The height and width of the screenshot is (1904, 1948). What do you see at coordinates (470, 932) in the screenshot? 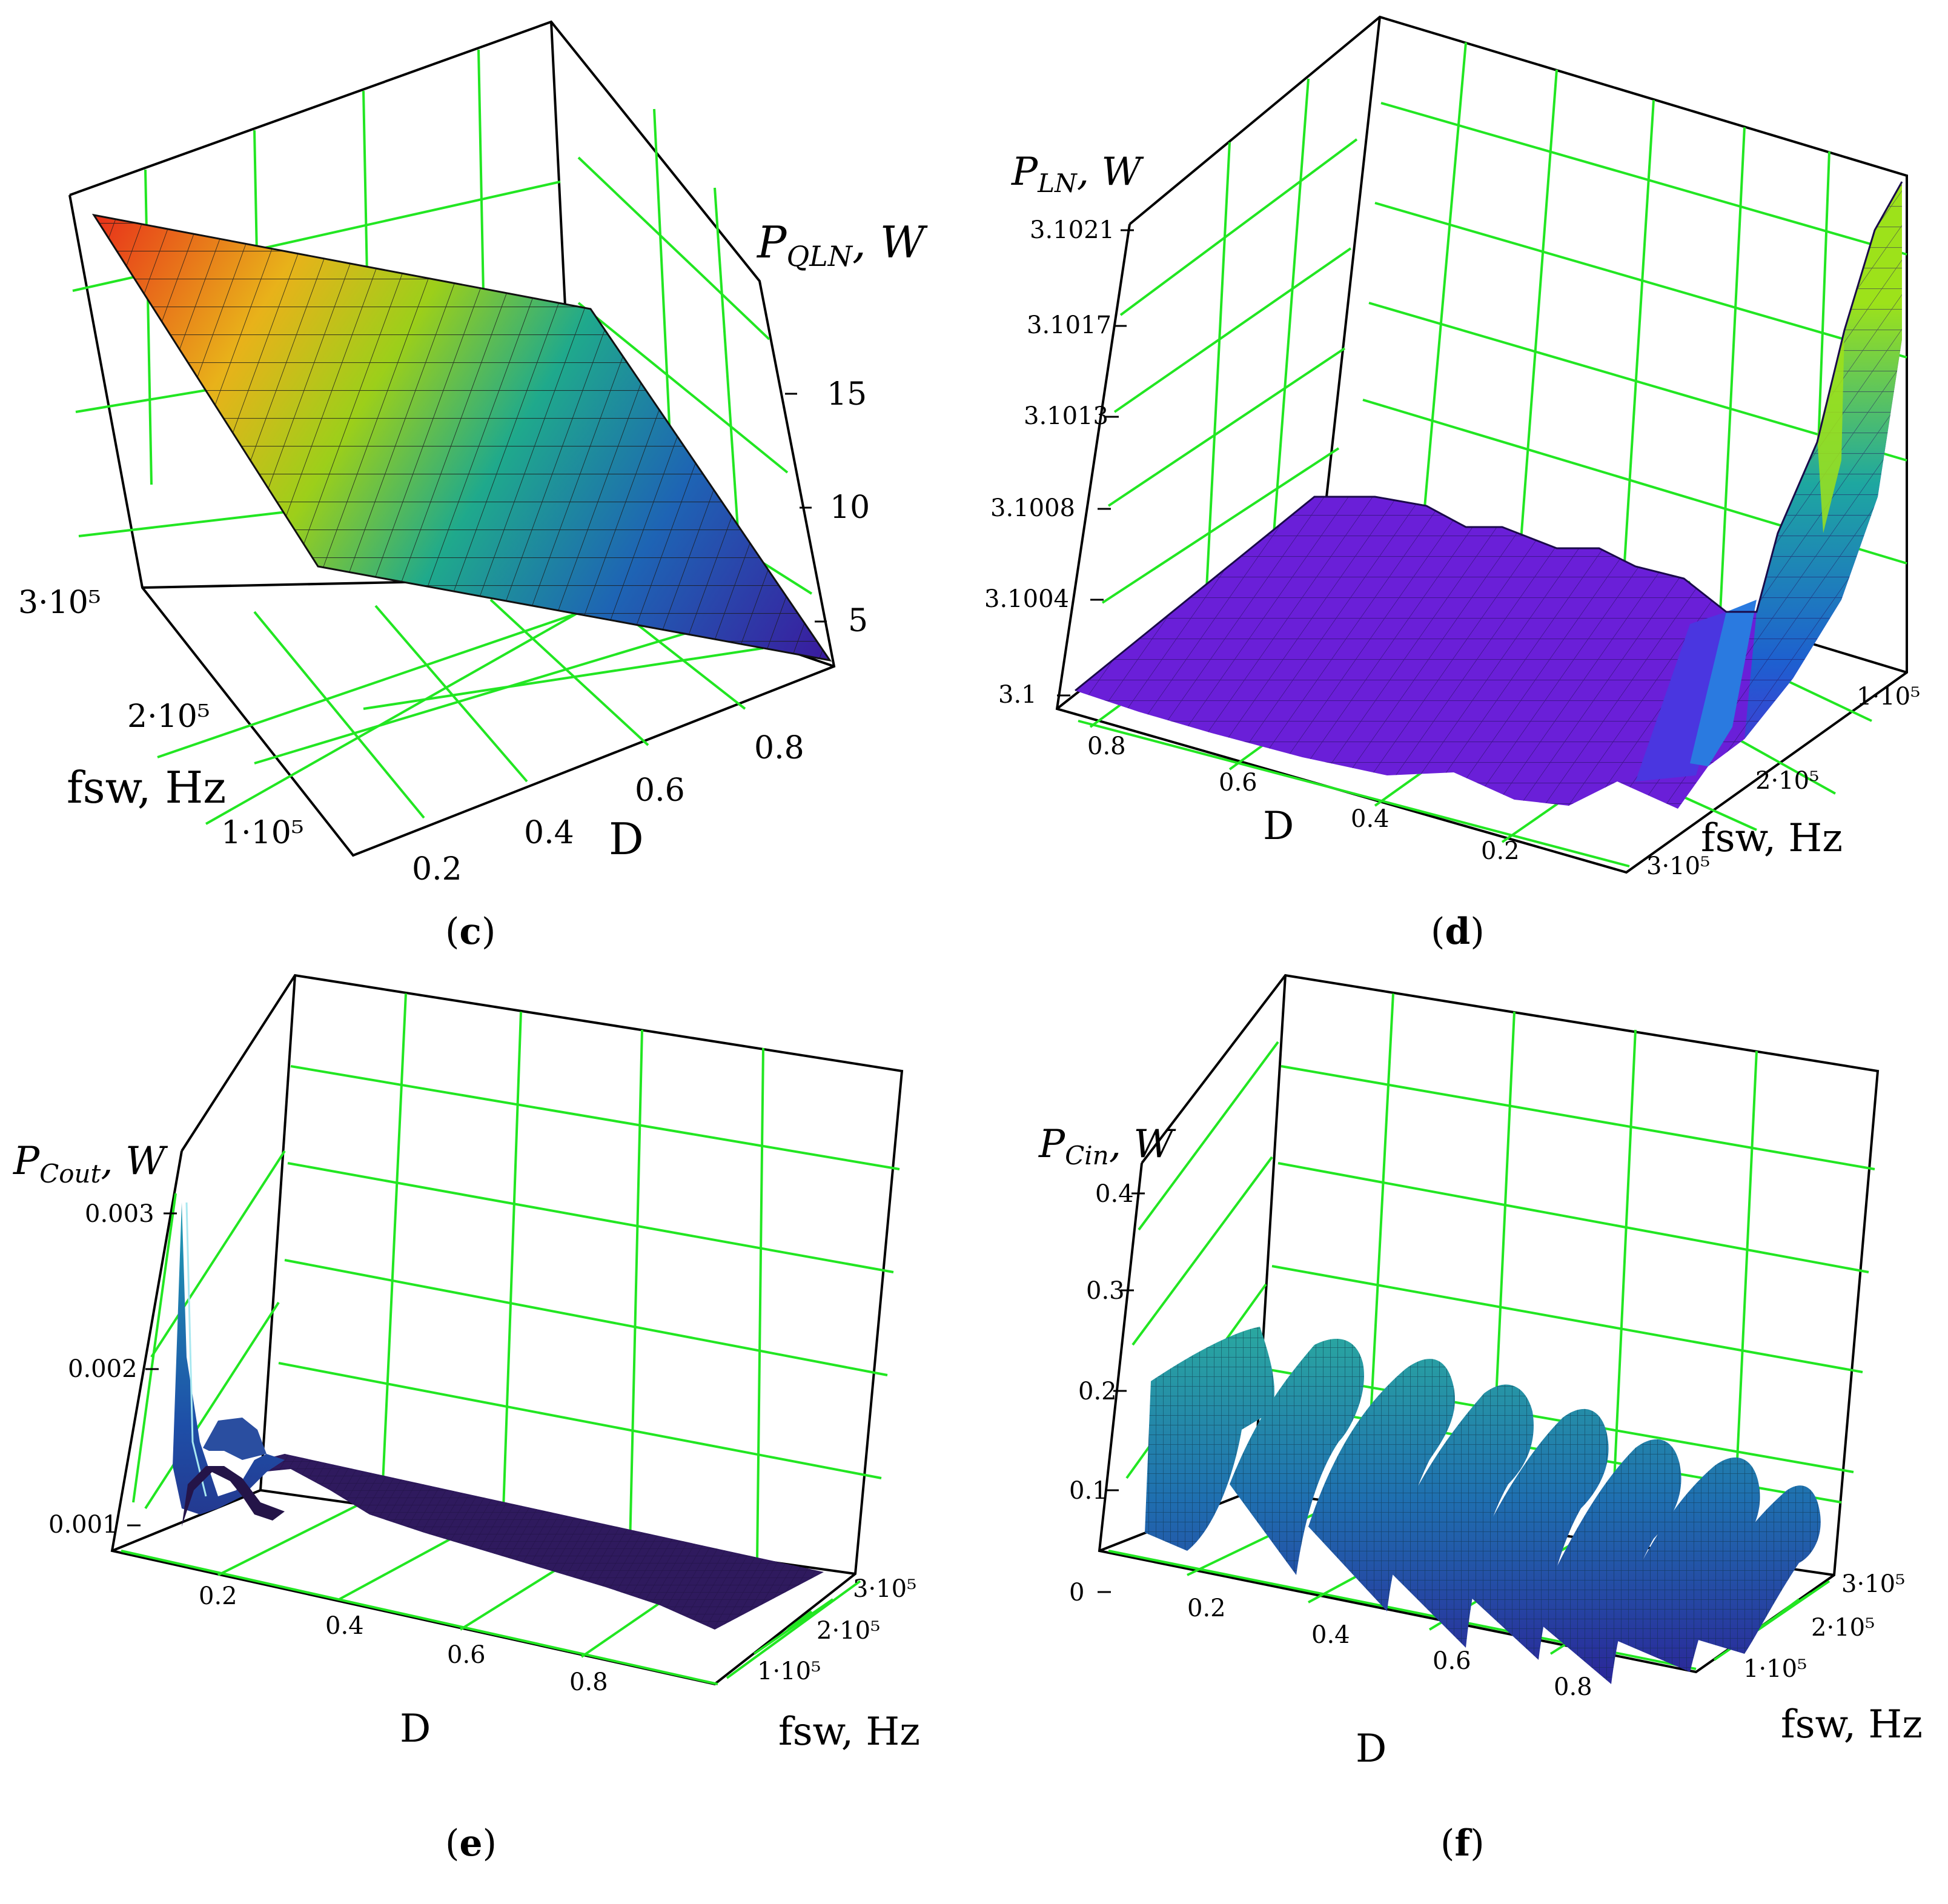
I see `caption-c: (c)` at bounding box center [470, 932].